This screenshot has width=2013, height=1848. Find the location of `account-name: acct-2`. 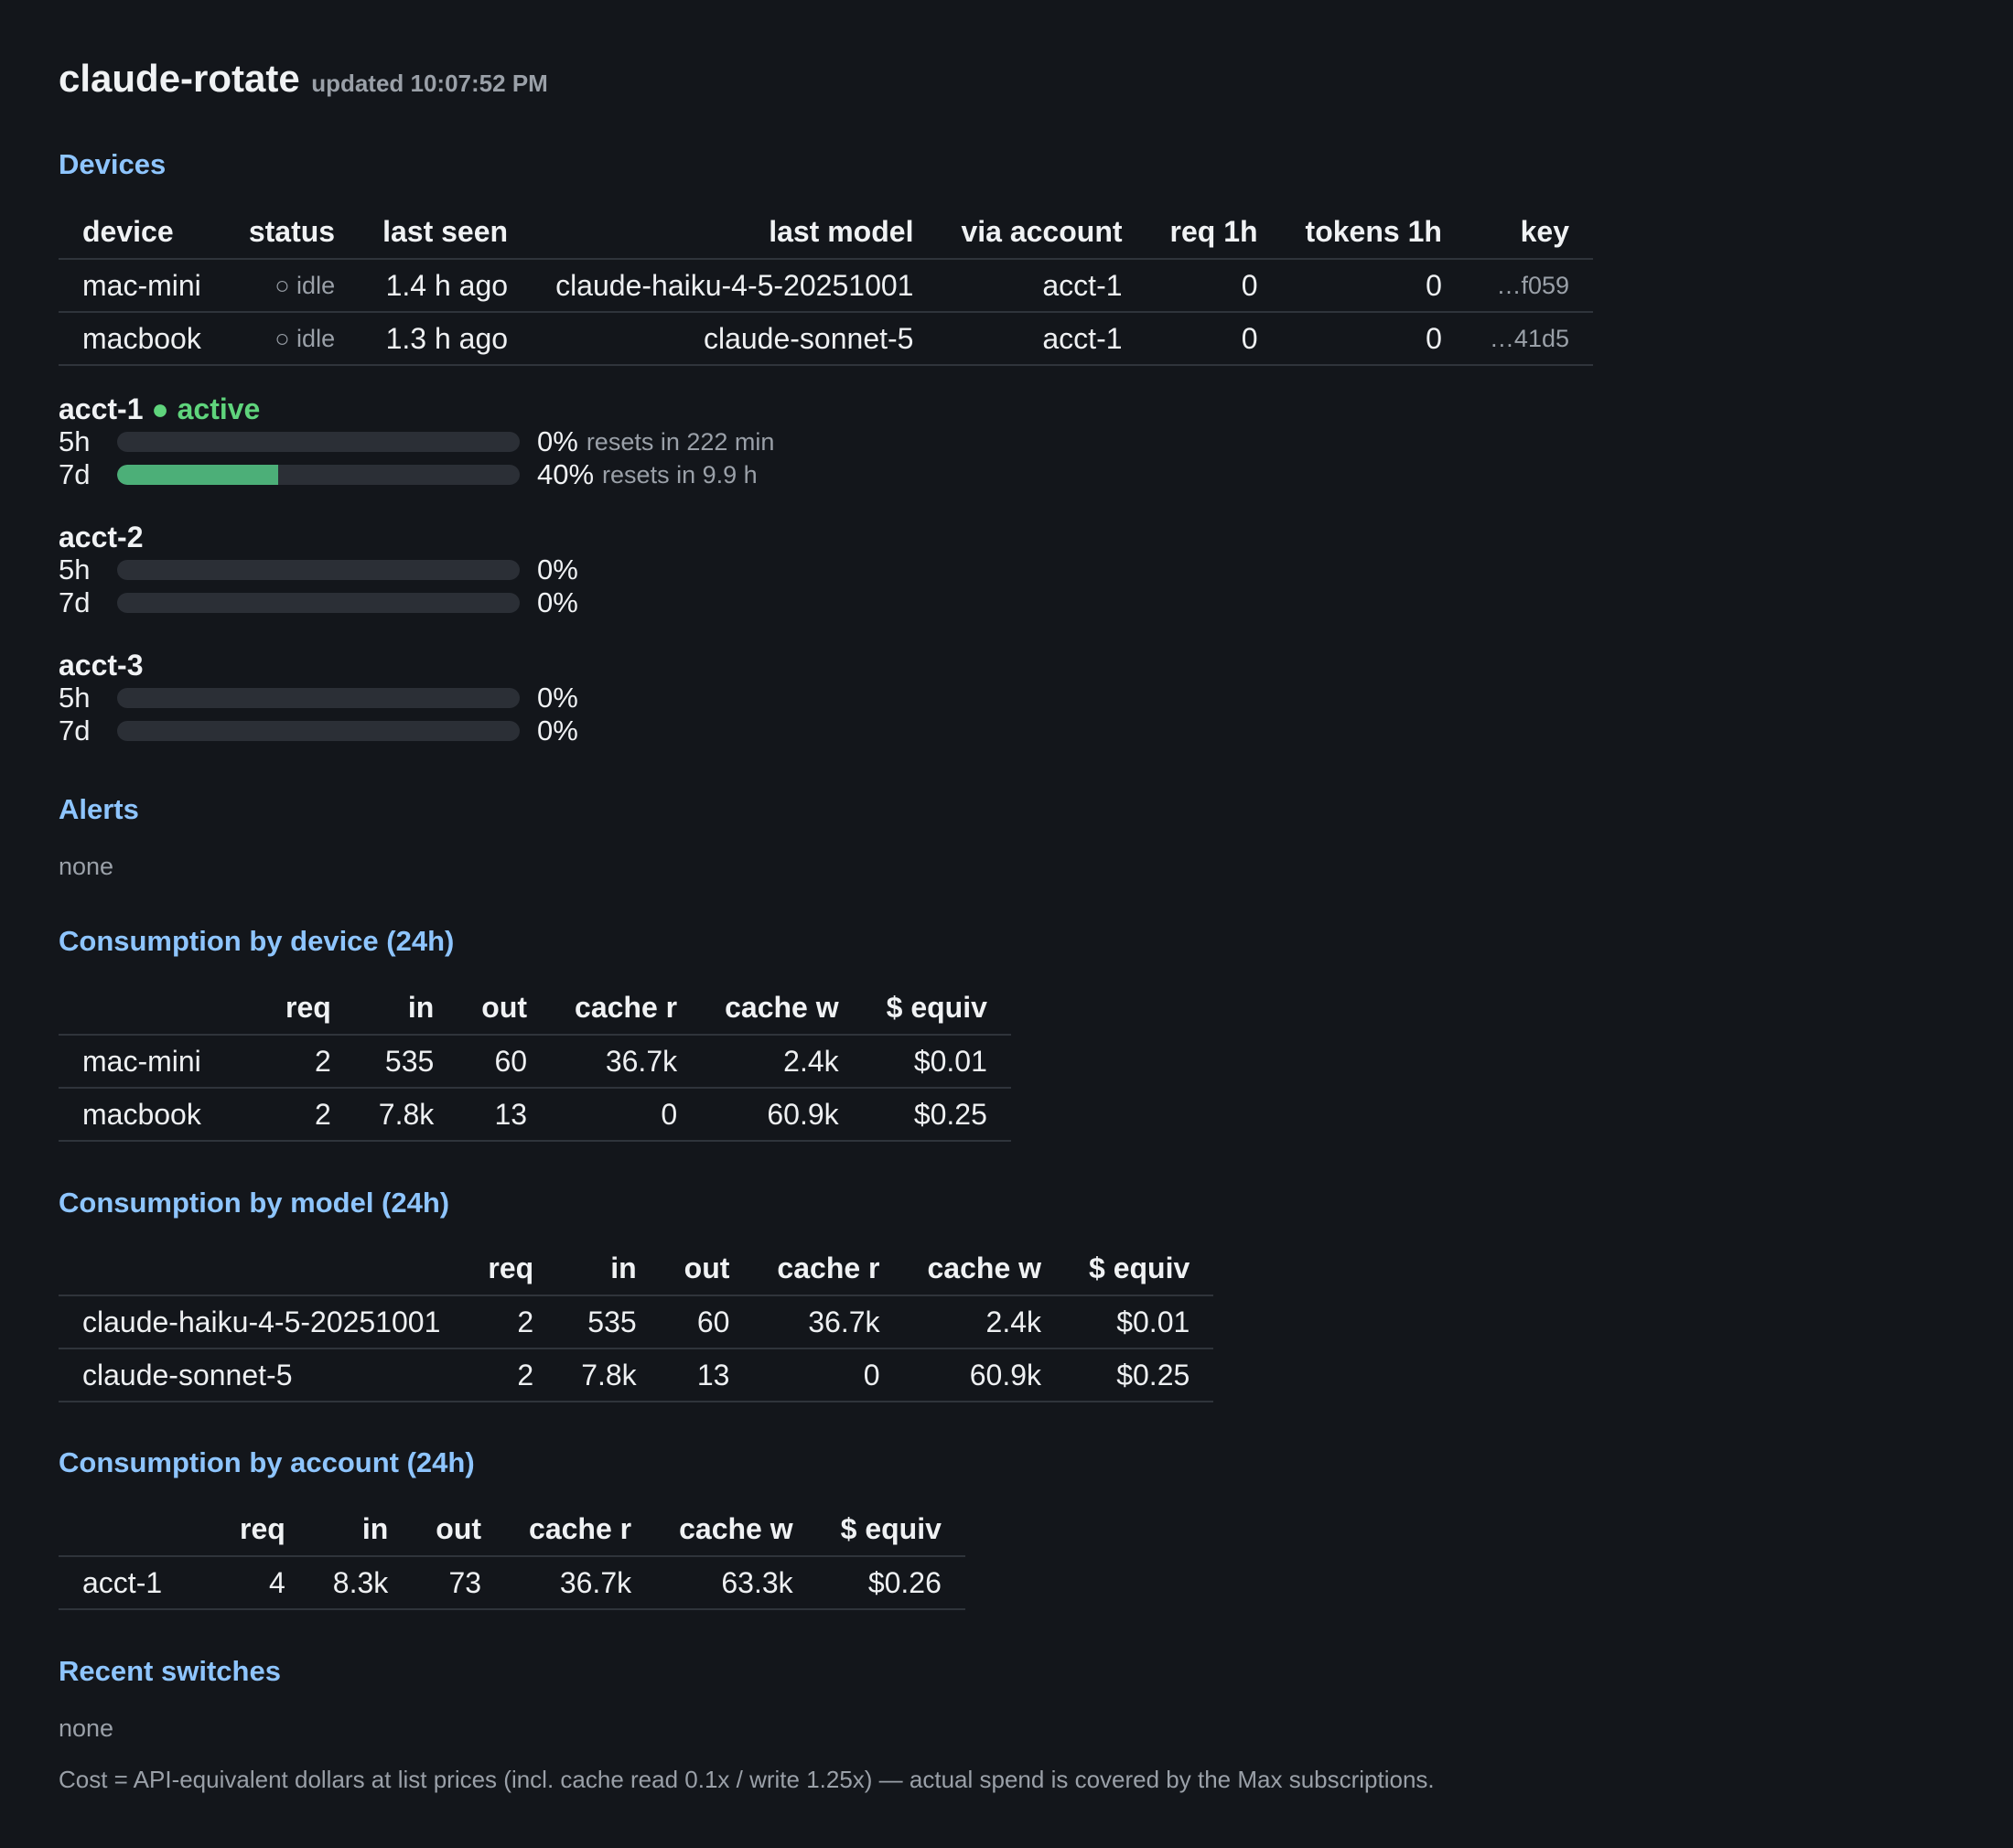

account-name: acct-2 is located at coordinates (102, 537).